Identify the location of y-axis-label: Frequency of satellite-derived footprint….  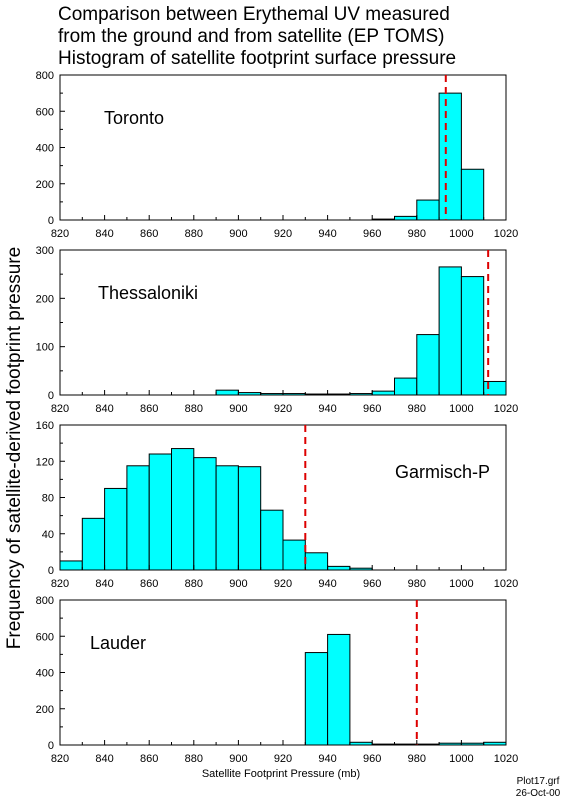
(14, 448).